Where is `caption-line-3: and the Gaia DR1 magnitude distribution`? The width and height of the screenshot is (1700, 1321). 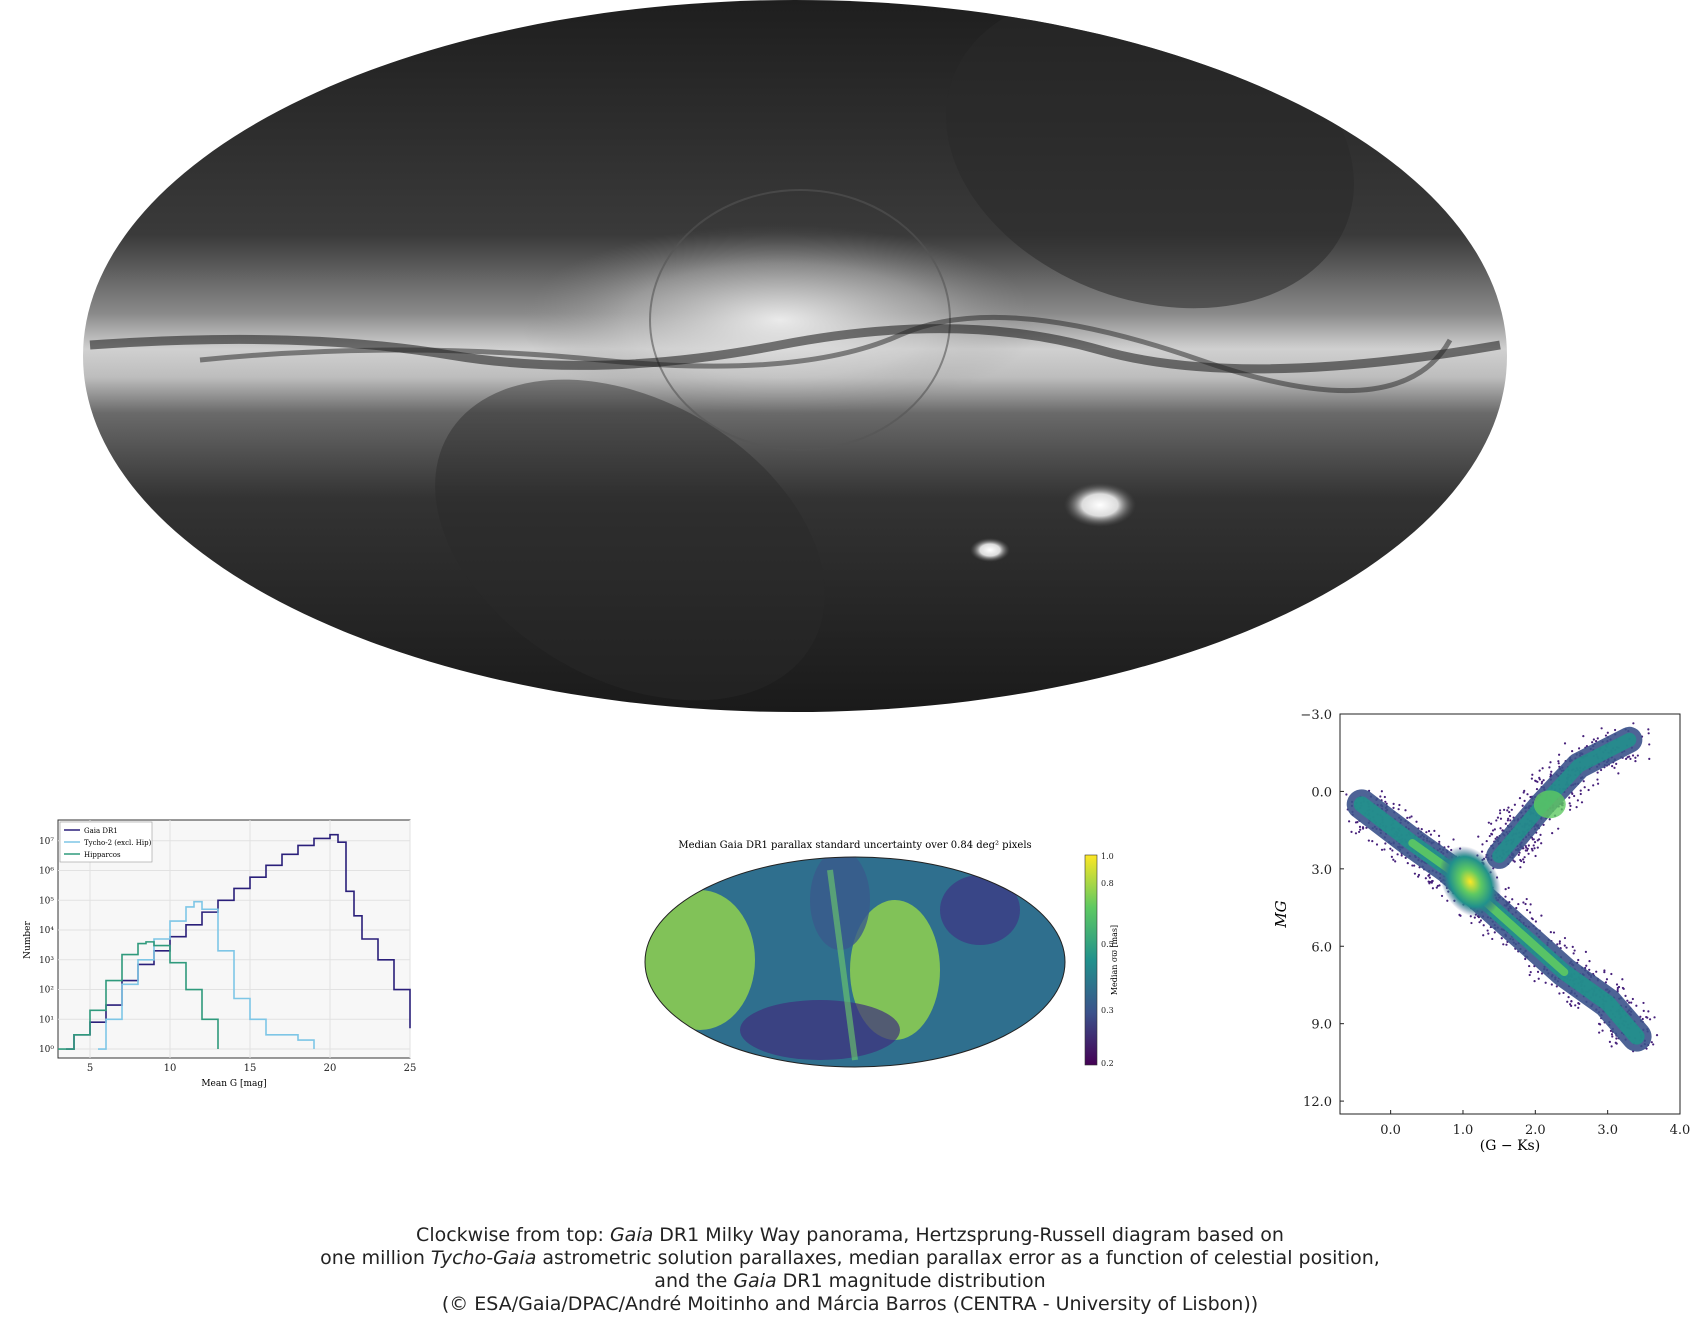
caption-line-3: and the Gaia DR1 magnitude distribution is located at coordinates (850, 1281).